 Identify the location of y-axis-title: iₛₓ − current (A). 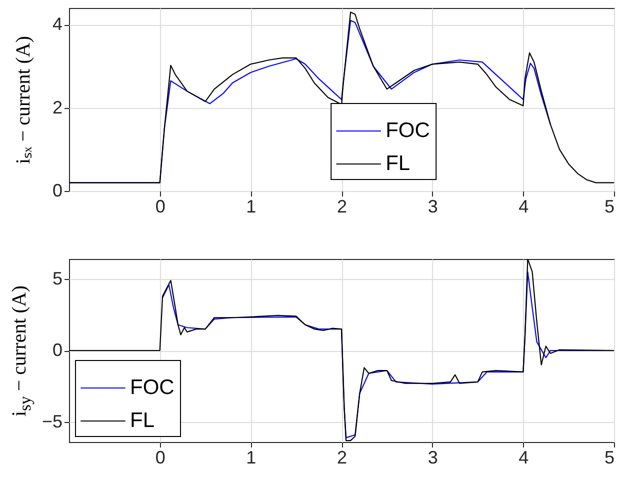
(24, 99).